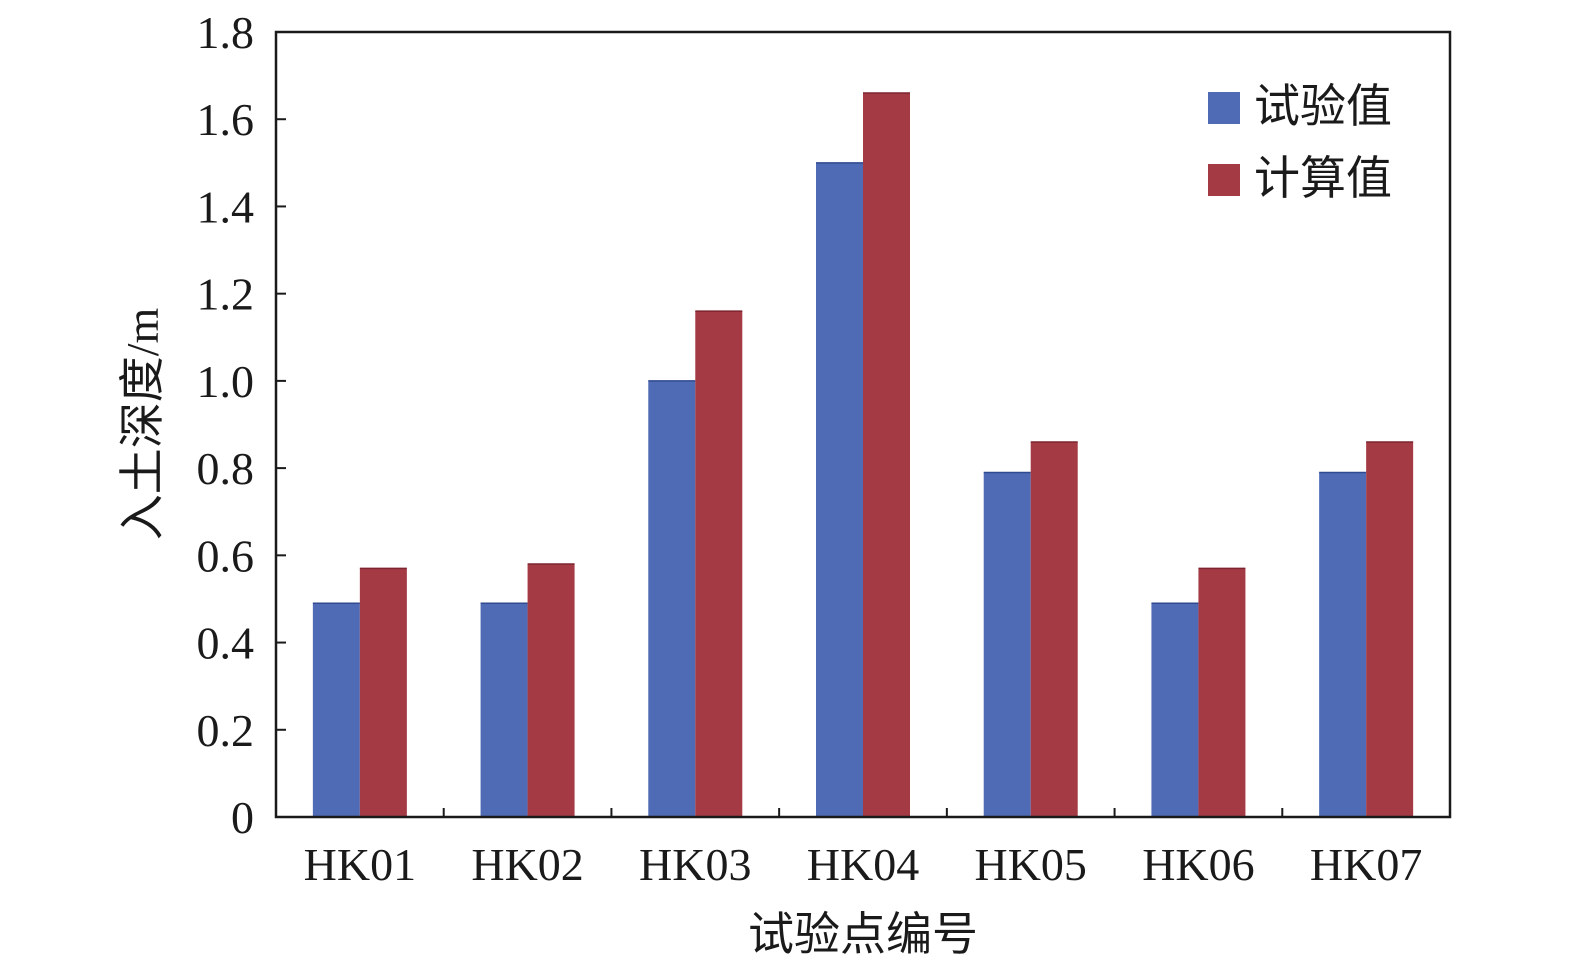 The image size is (1575, 976). I want to click on x-tick-label-hk06: HK06, so click(1198, 864).